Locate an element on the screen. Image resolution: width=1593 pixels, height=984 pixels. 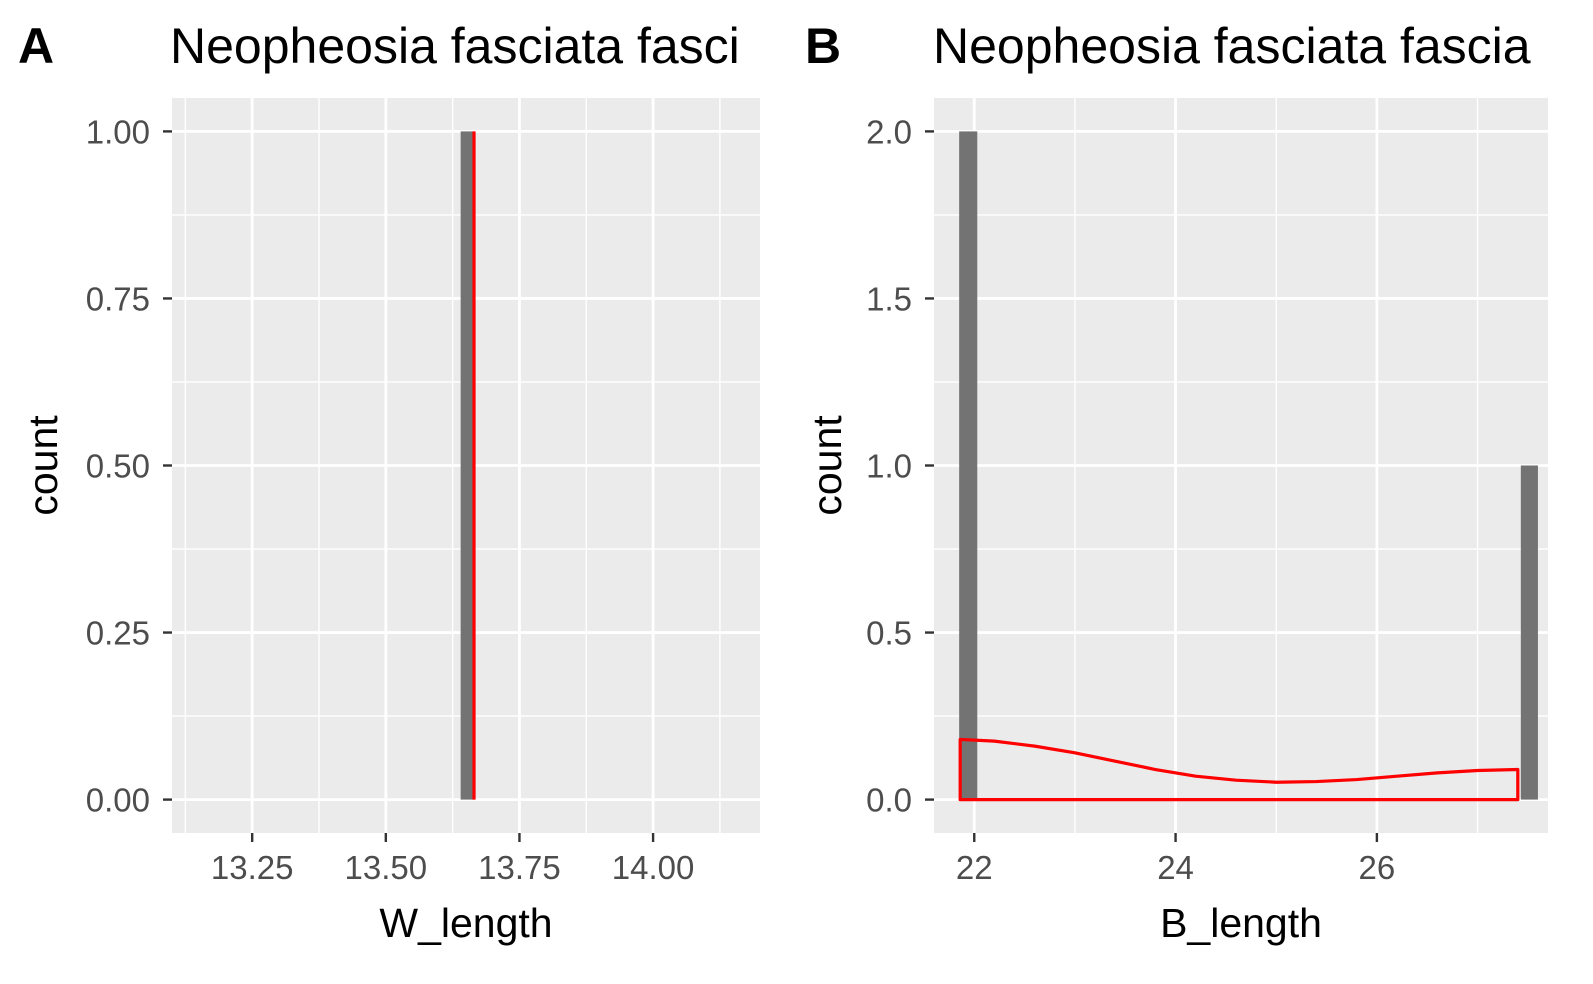
x-tick-label: 13.50 is located at coordinates (386, 867).